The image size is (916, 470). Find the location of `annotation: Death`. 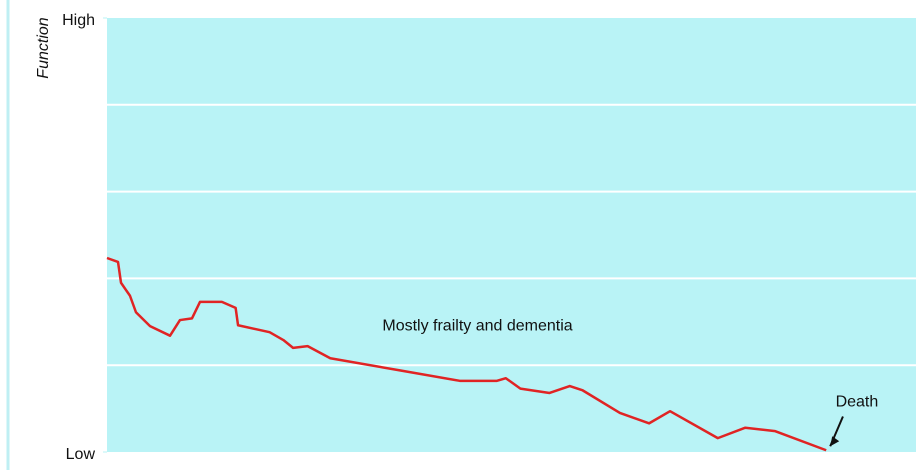

annotation: Death is located at coordinates (857, 402).